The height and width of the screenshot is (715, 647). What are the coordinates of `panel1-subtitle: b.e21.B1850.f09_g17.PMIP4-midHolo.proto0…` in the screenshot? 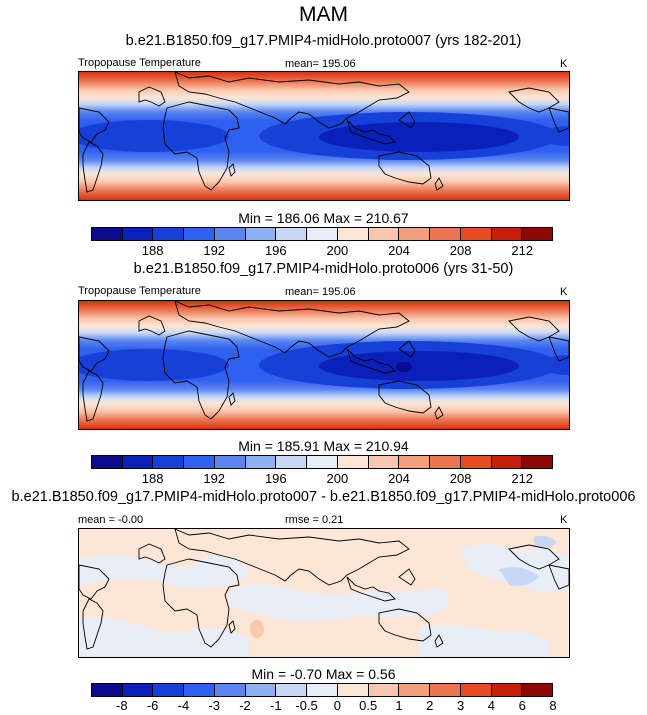 It's located at (323, 41).